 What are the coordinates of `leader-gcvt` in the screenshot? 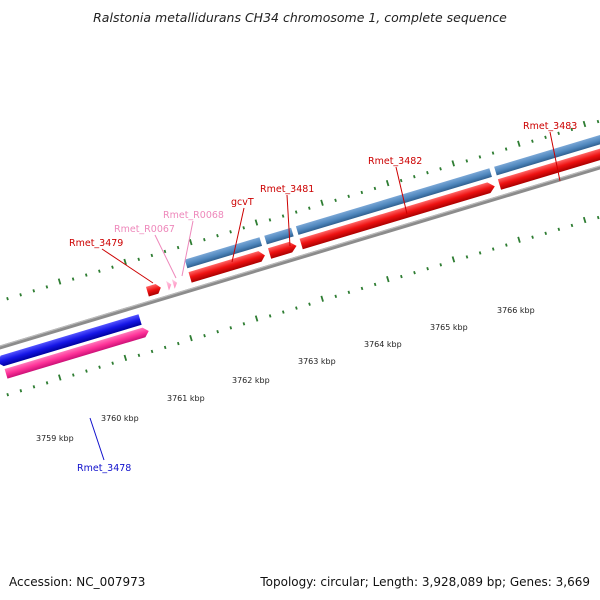 It's located at (238, 235).